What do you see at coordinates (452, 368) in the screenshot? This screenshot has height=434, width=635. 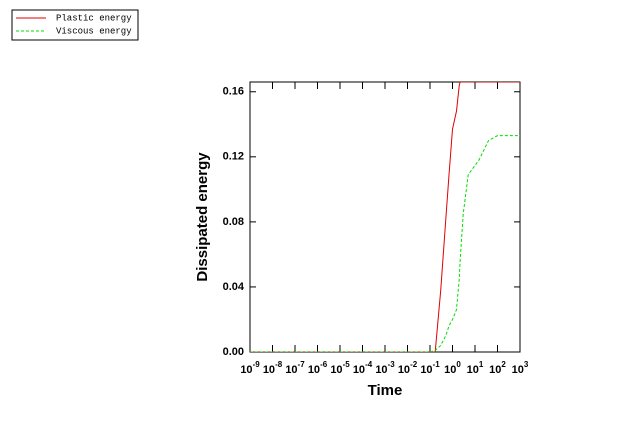 I see `x-tick-label: 10⁰` at bounding box center [452, 368].